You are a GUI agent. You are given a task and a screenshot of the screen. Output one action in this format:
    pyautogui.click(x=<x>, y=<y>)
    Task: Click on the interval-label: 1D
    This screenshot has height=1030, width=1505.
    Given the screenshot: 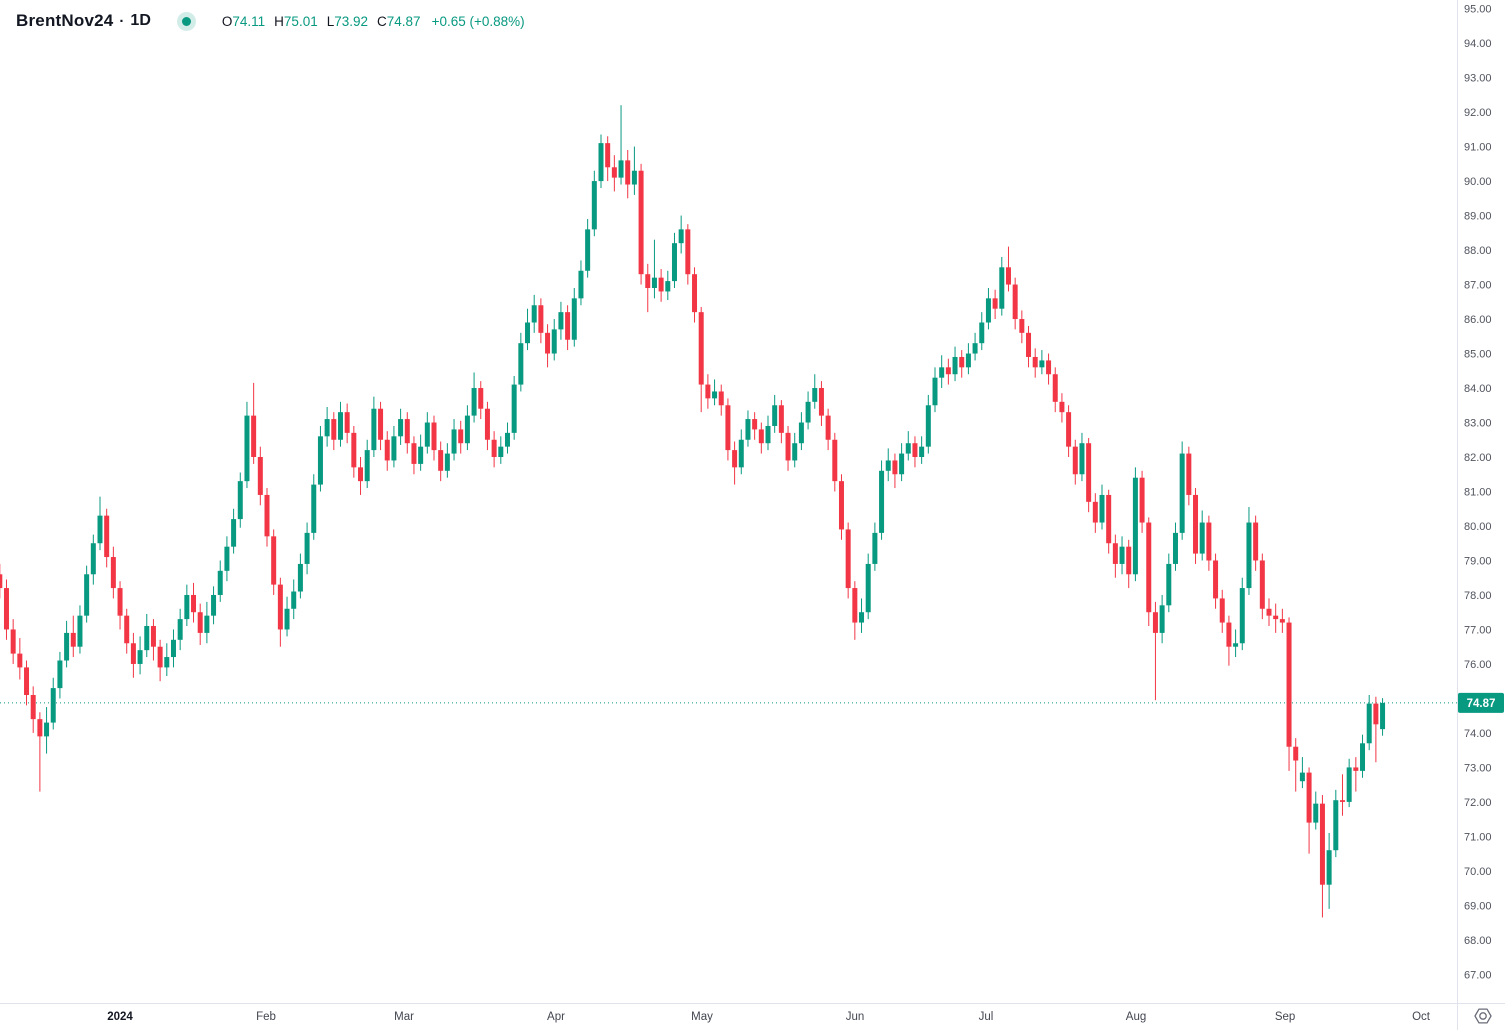 What is the action you would take?
    pyautogui.click(x=140, y=20)
    